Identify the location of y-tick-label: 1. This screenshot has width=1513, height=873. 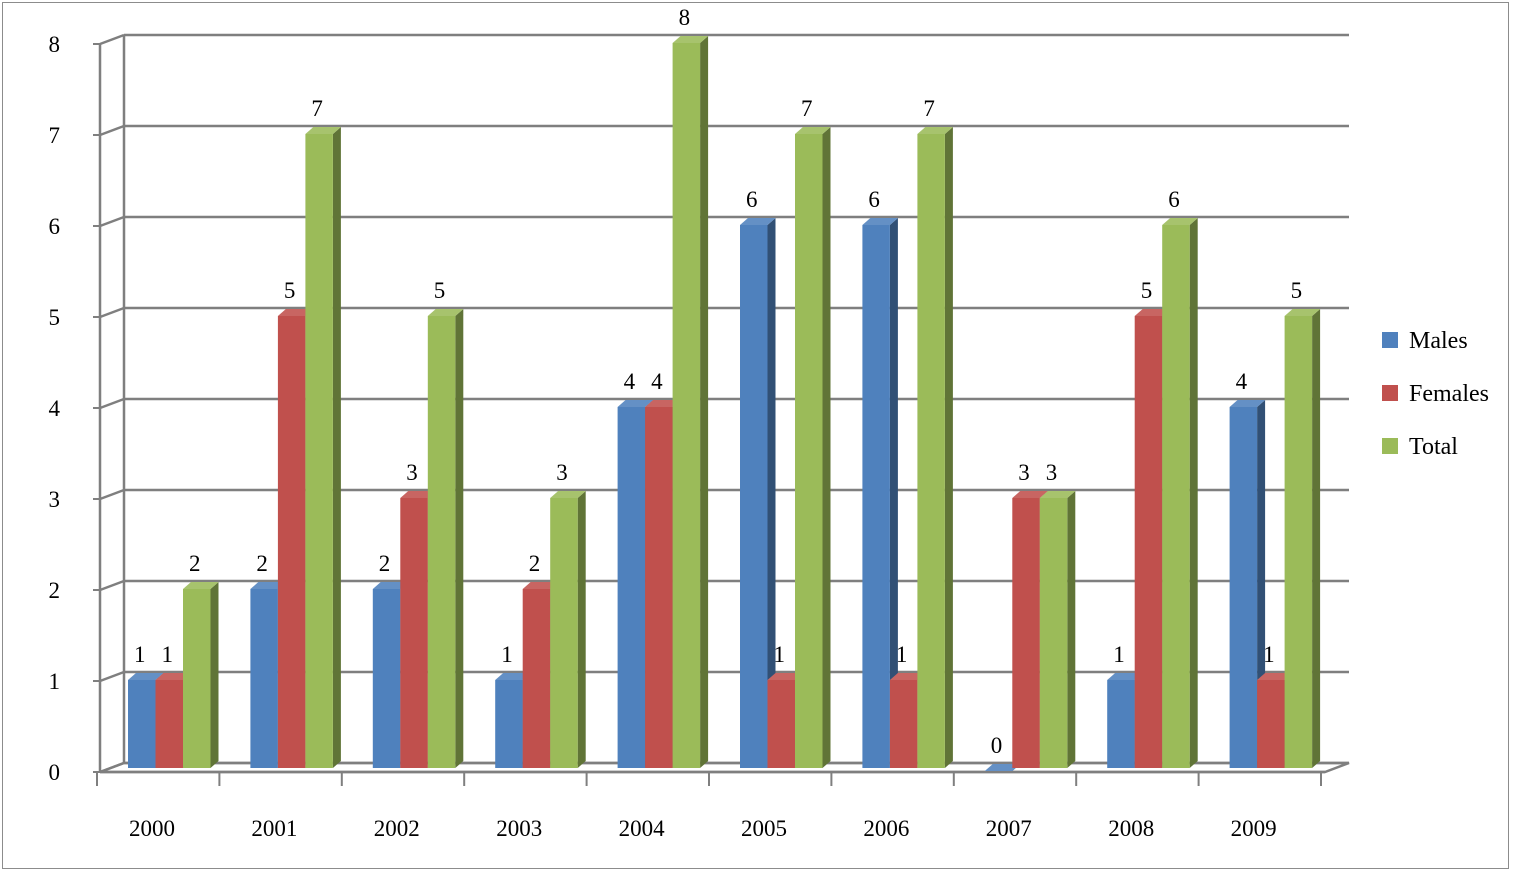
(55, 681).